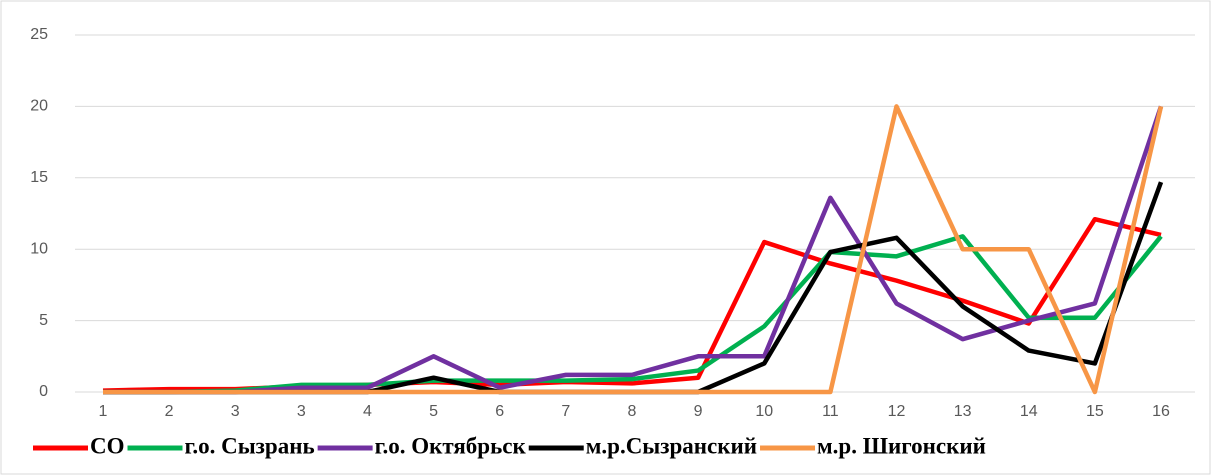 This screenshot has width=1211, height=475. What do you see at coordinates (451, 445) in the screenshot?
I see `legend-label: г.о. Октябрьск` at bounding box center [451, 445].